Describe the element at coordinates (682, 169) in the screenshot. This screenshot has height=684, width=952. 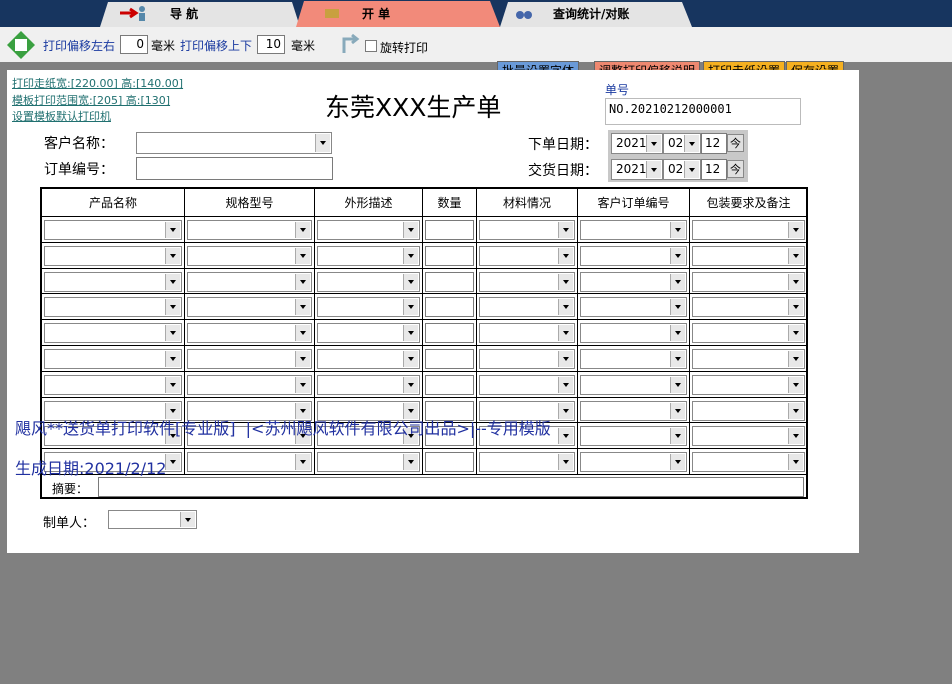
I see `month-combo: 02` at that location.